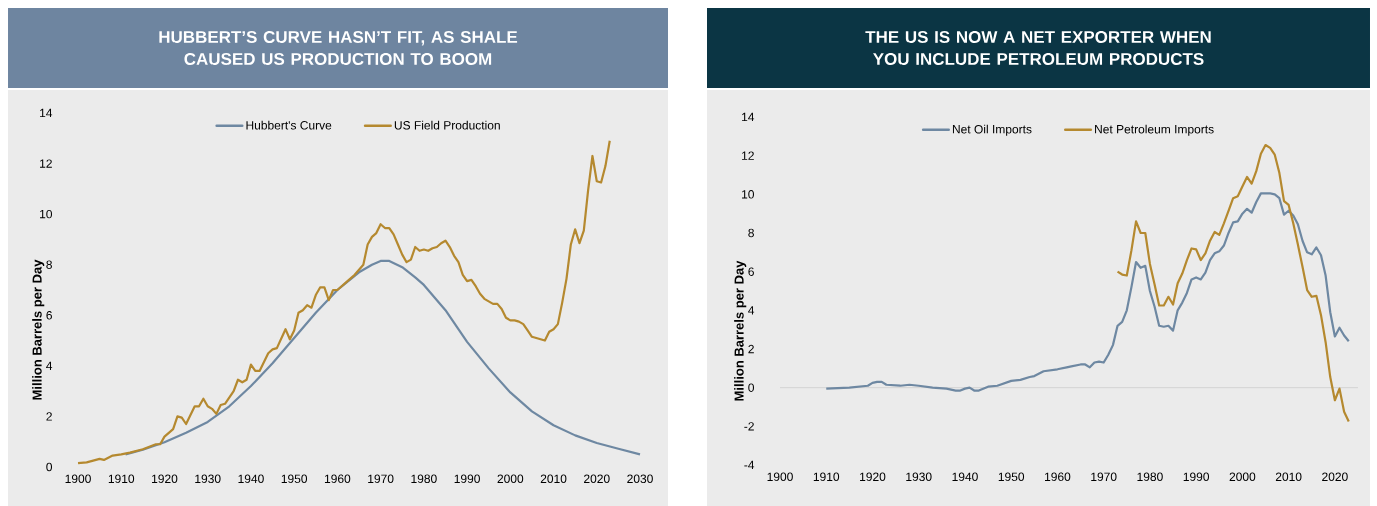  Describe the element at coordinates (1233, 283) in the screenshot. I see `line-series` at that location.